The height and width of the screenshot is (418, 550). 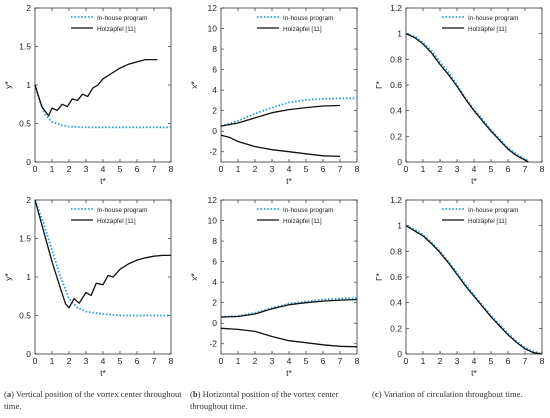 I want to click on caption-c-letter: c, so click(x=376, y=394).